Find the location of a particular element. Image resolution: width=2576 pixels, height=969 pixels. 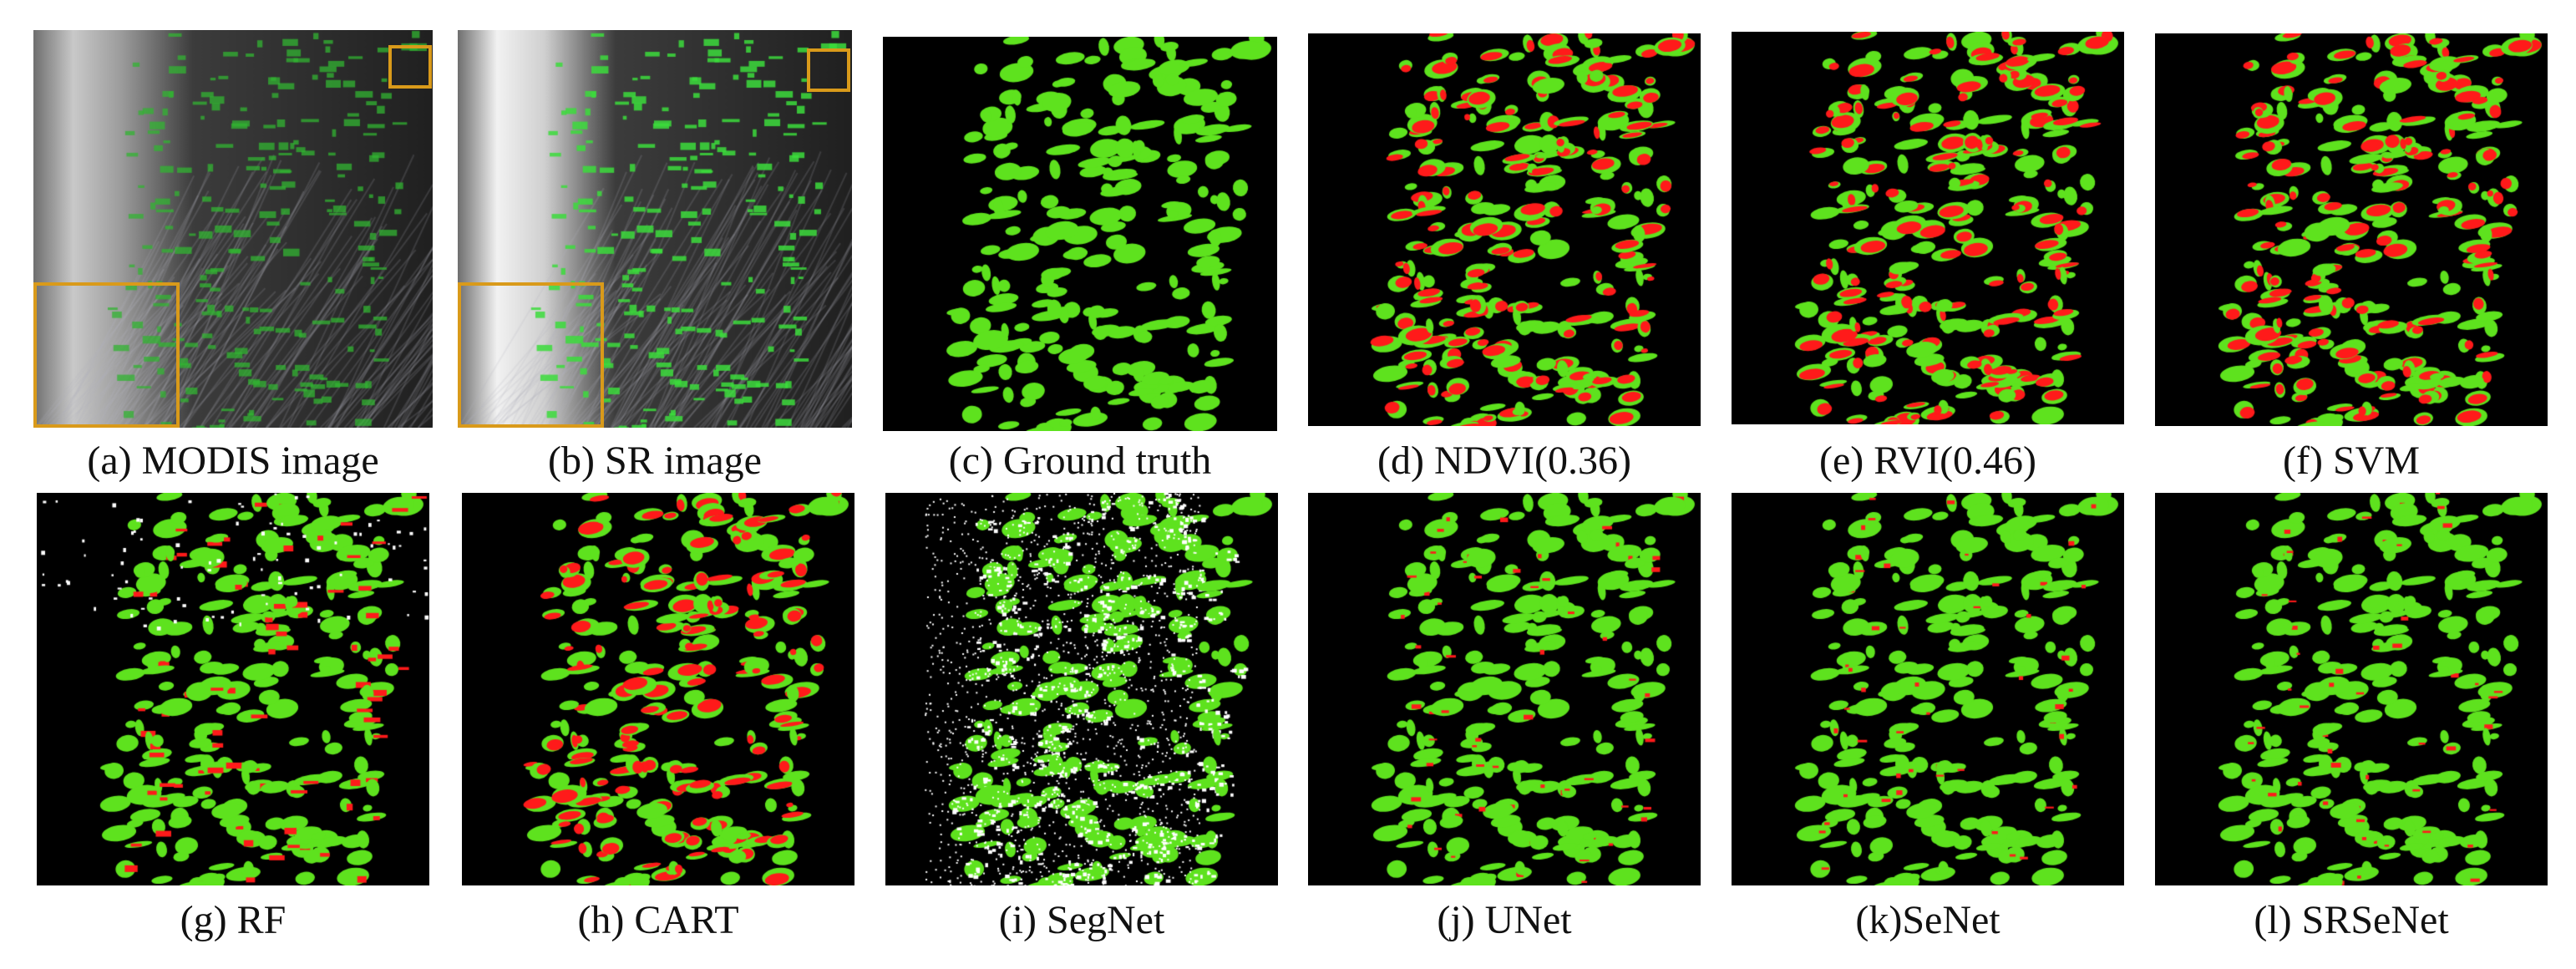

sr-image-canvas is located at coordinates (655, 229).